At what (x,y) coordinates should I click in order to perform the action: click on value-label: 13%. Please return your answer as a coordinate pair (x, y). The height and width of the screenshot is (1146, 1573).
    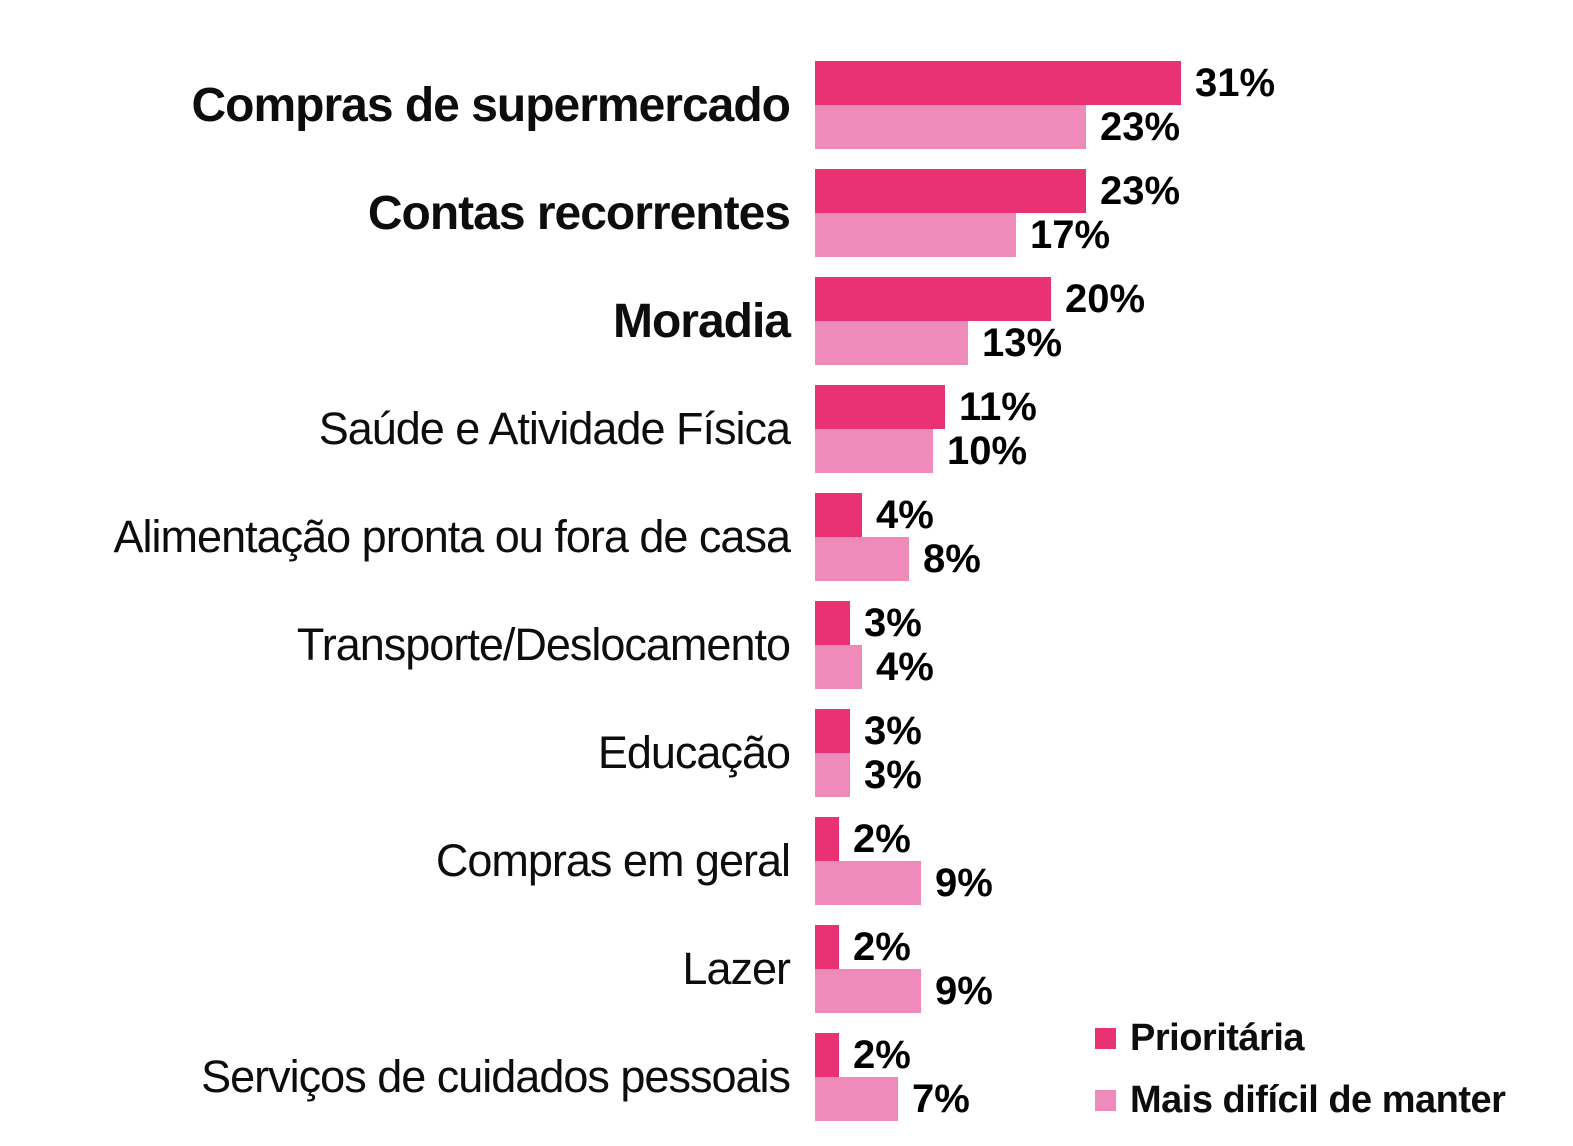
    Looking at the image, I should click on (1022, 342).